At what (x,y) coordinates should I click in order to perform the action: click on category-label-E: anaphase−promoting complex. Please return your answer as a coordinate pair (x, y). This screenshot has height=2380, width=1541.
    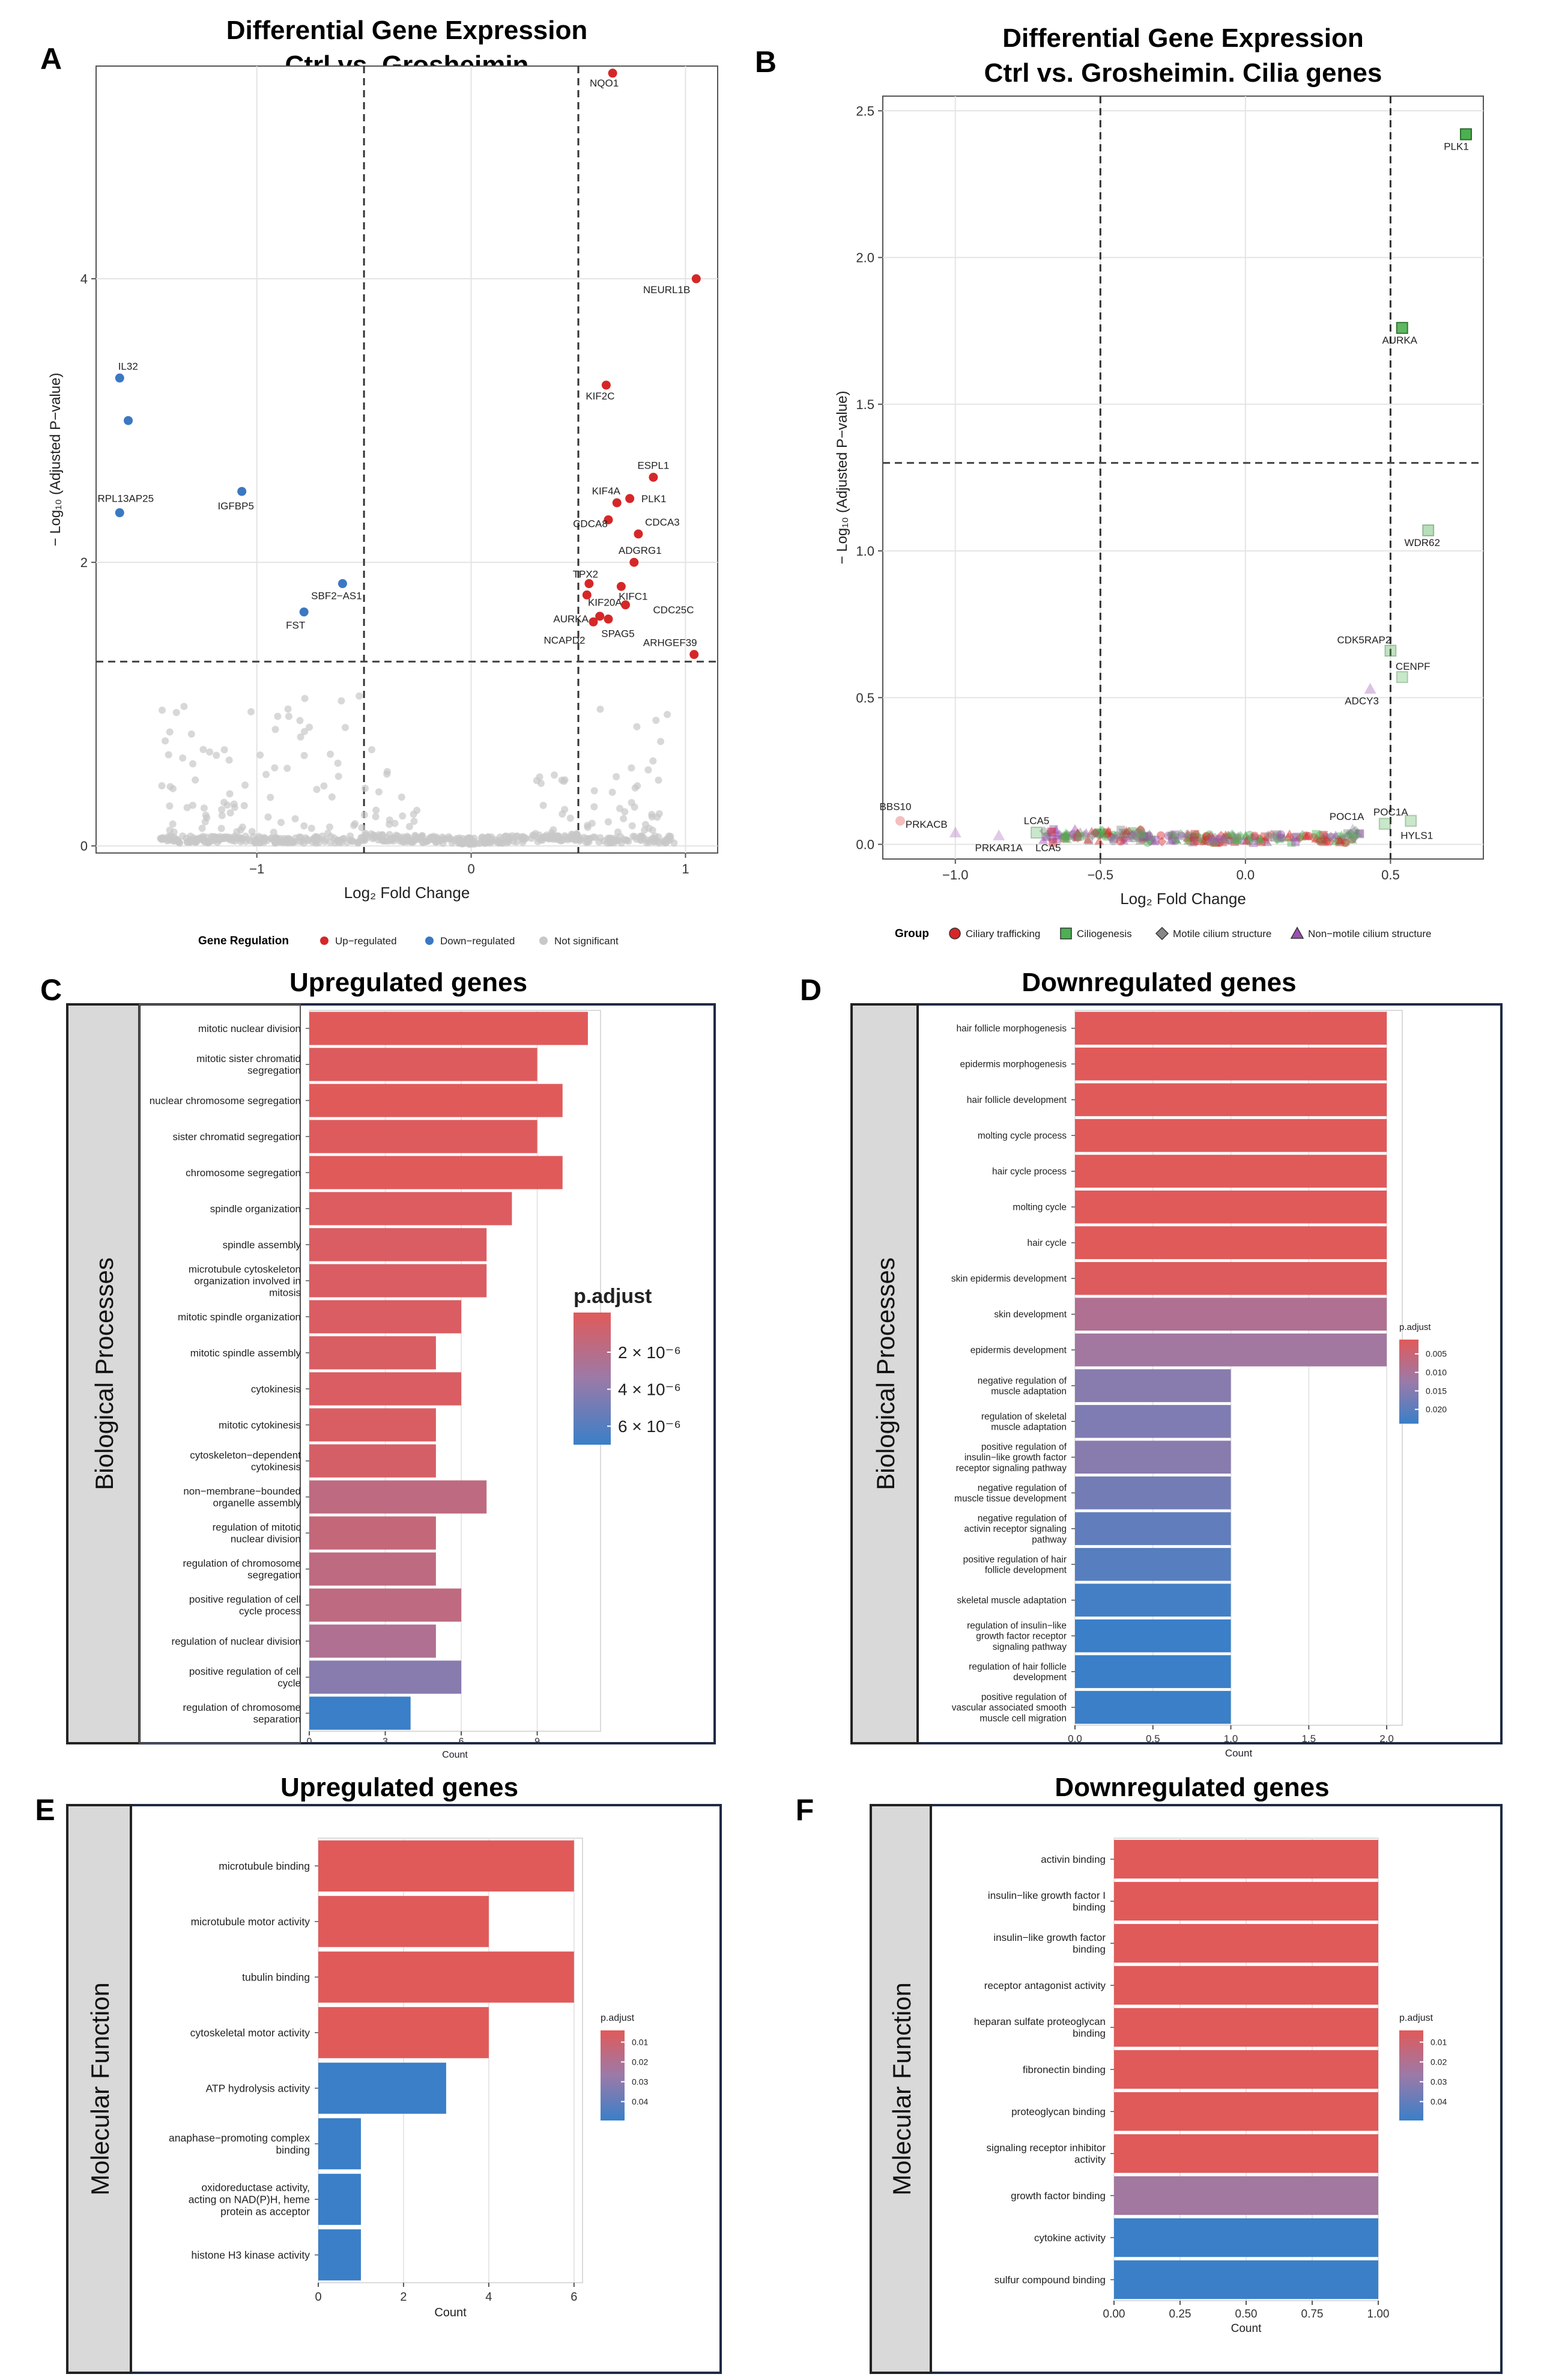
    Looking at the image, I should click on (239, 2138).